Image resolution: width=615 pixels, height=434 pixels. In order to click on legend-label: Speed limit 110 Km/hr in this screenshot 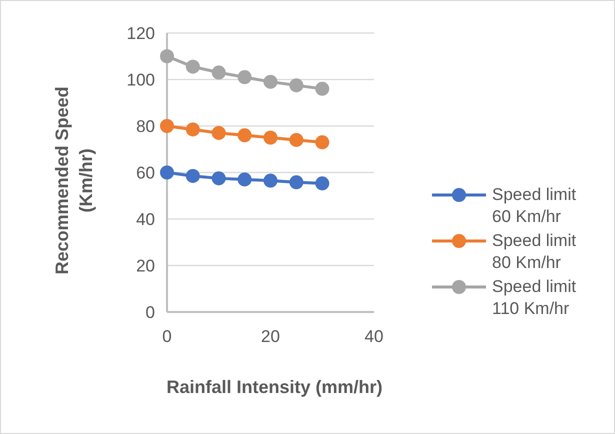, I will do `click(534, 297)`.